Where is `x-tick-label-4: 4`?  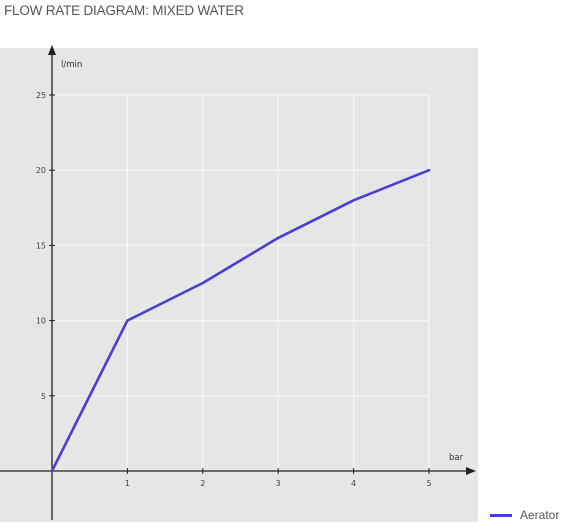 x-tick-label-4: 4 is located at coordinates (353, 483).